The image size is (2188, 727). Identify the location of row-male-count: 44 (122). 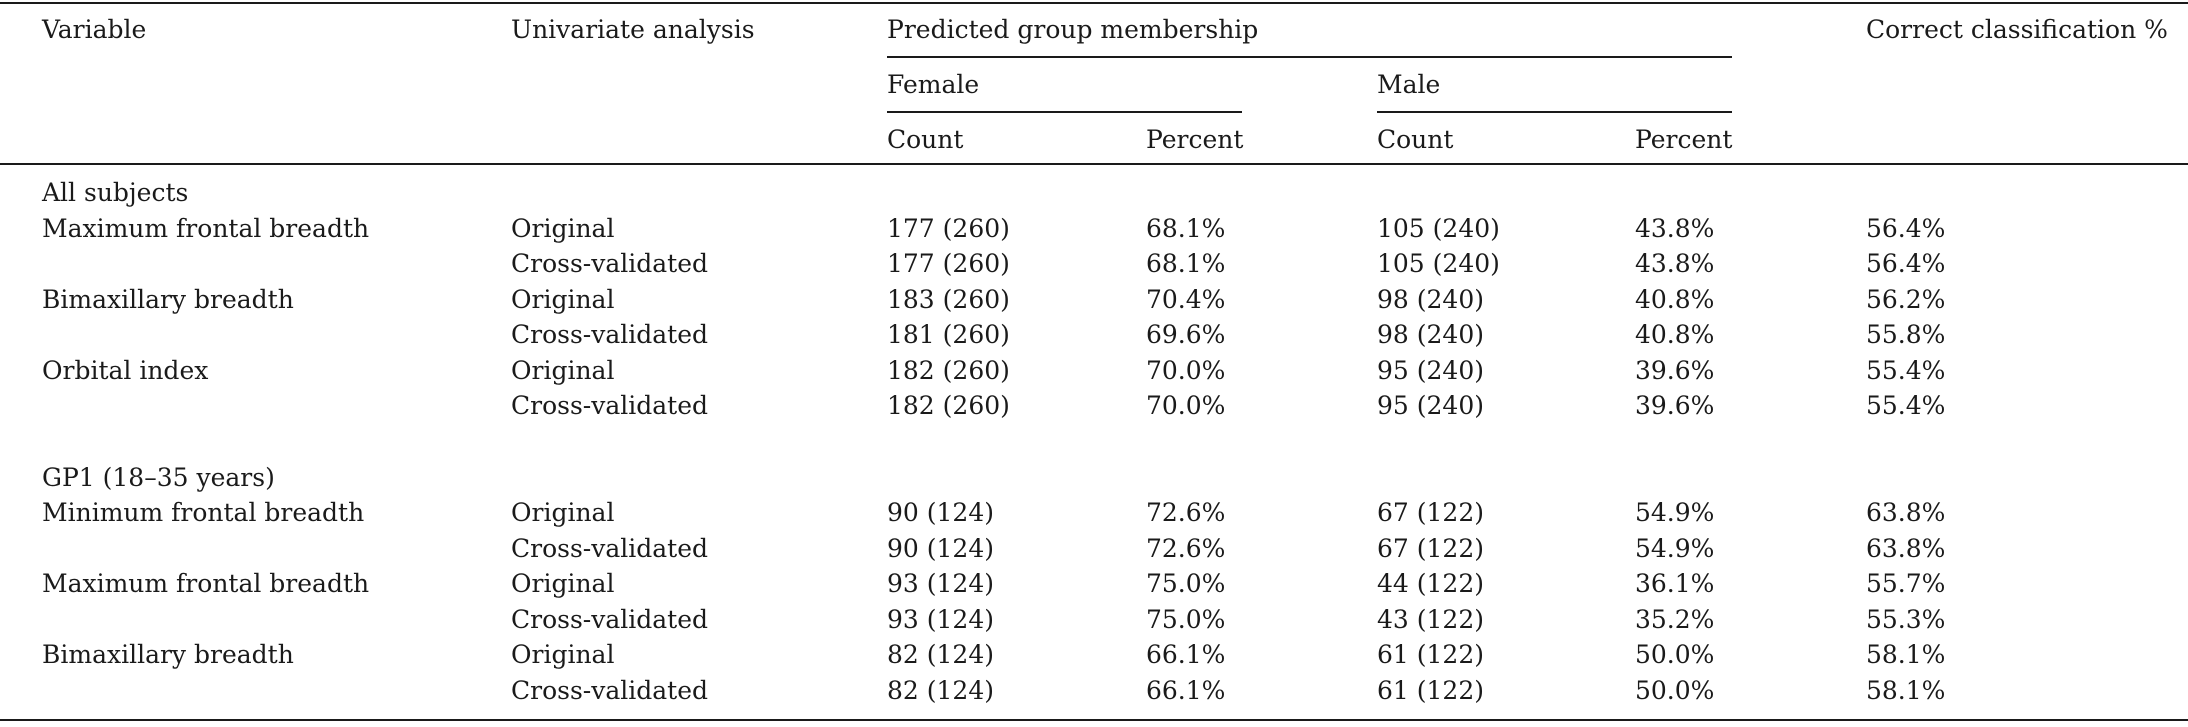
(1430, 583).